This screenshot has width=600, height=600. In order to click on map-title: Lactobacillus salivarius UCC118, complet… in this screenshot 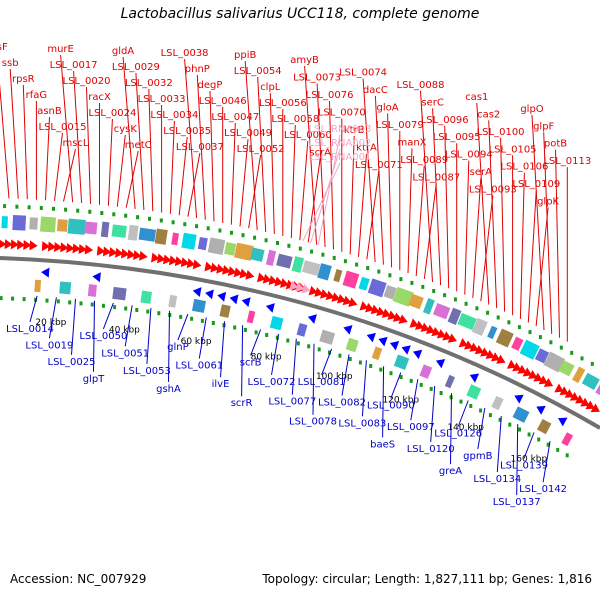, I will do `click(300, 14)`.